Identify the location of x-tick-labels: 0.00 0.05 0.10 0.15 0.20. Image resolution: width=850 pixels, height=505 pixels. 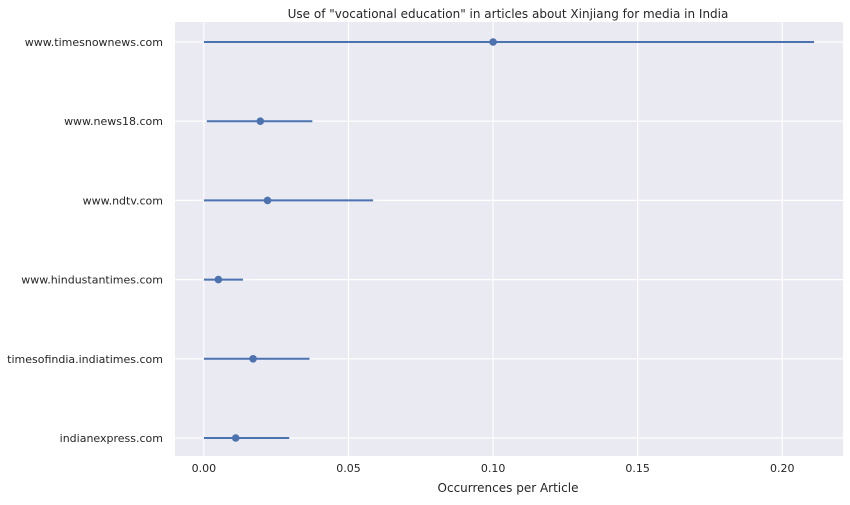
(493, 468).